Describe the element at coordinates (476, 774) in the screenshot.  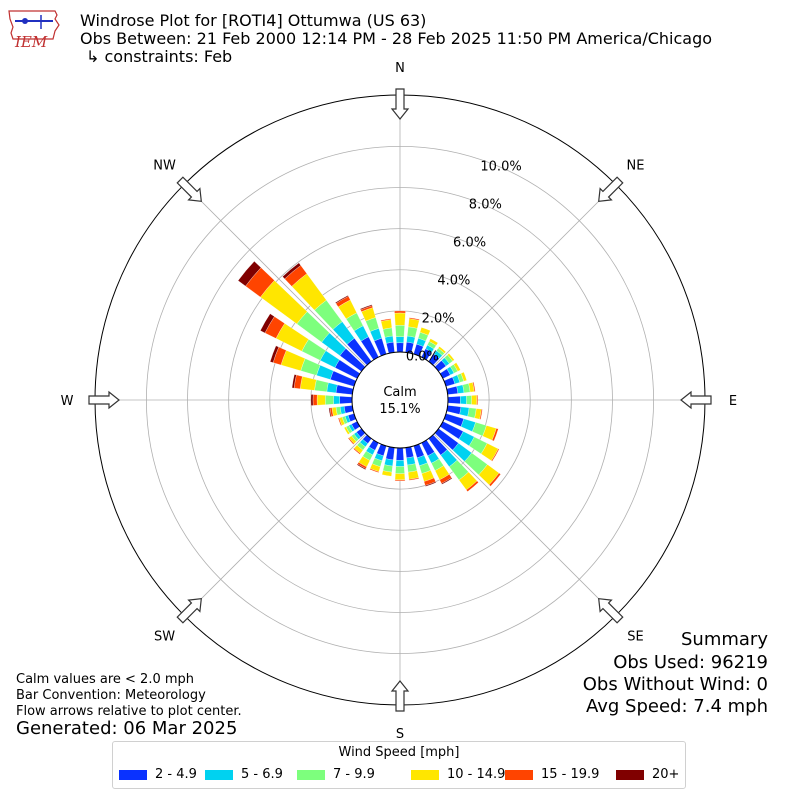
I see `legend-label: 10 - 14.9` at that location.